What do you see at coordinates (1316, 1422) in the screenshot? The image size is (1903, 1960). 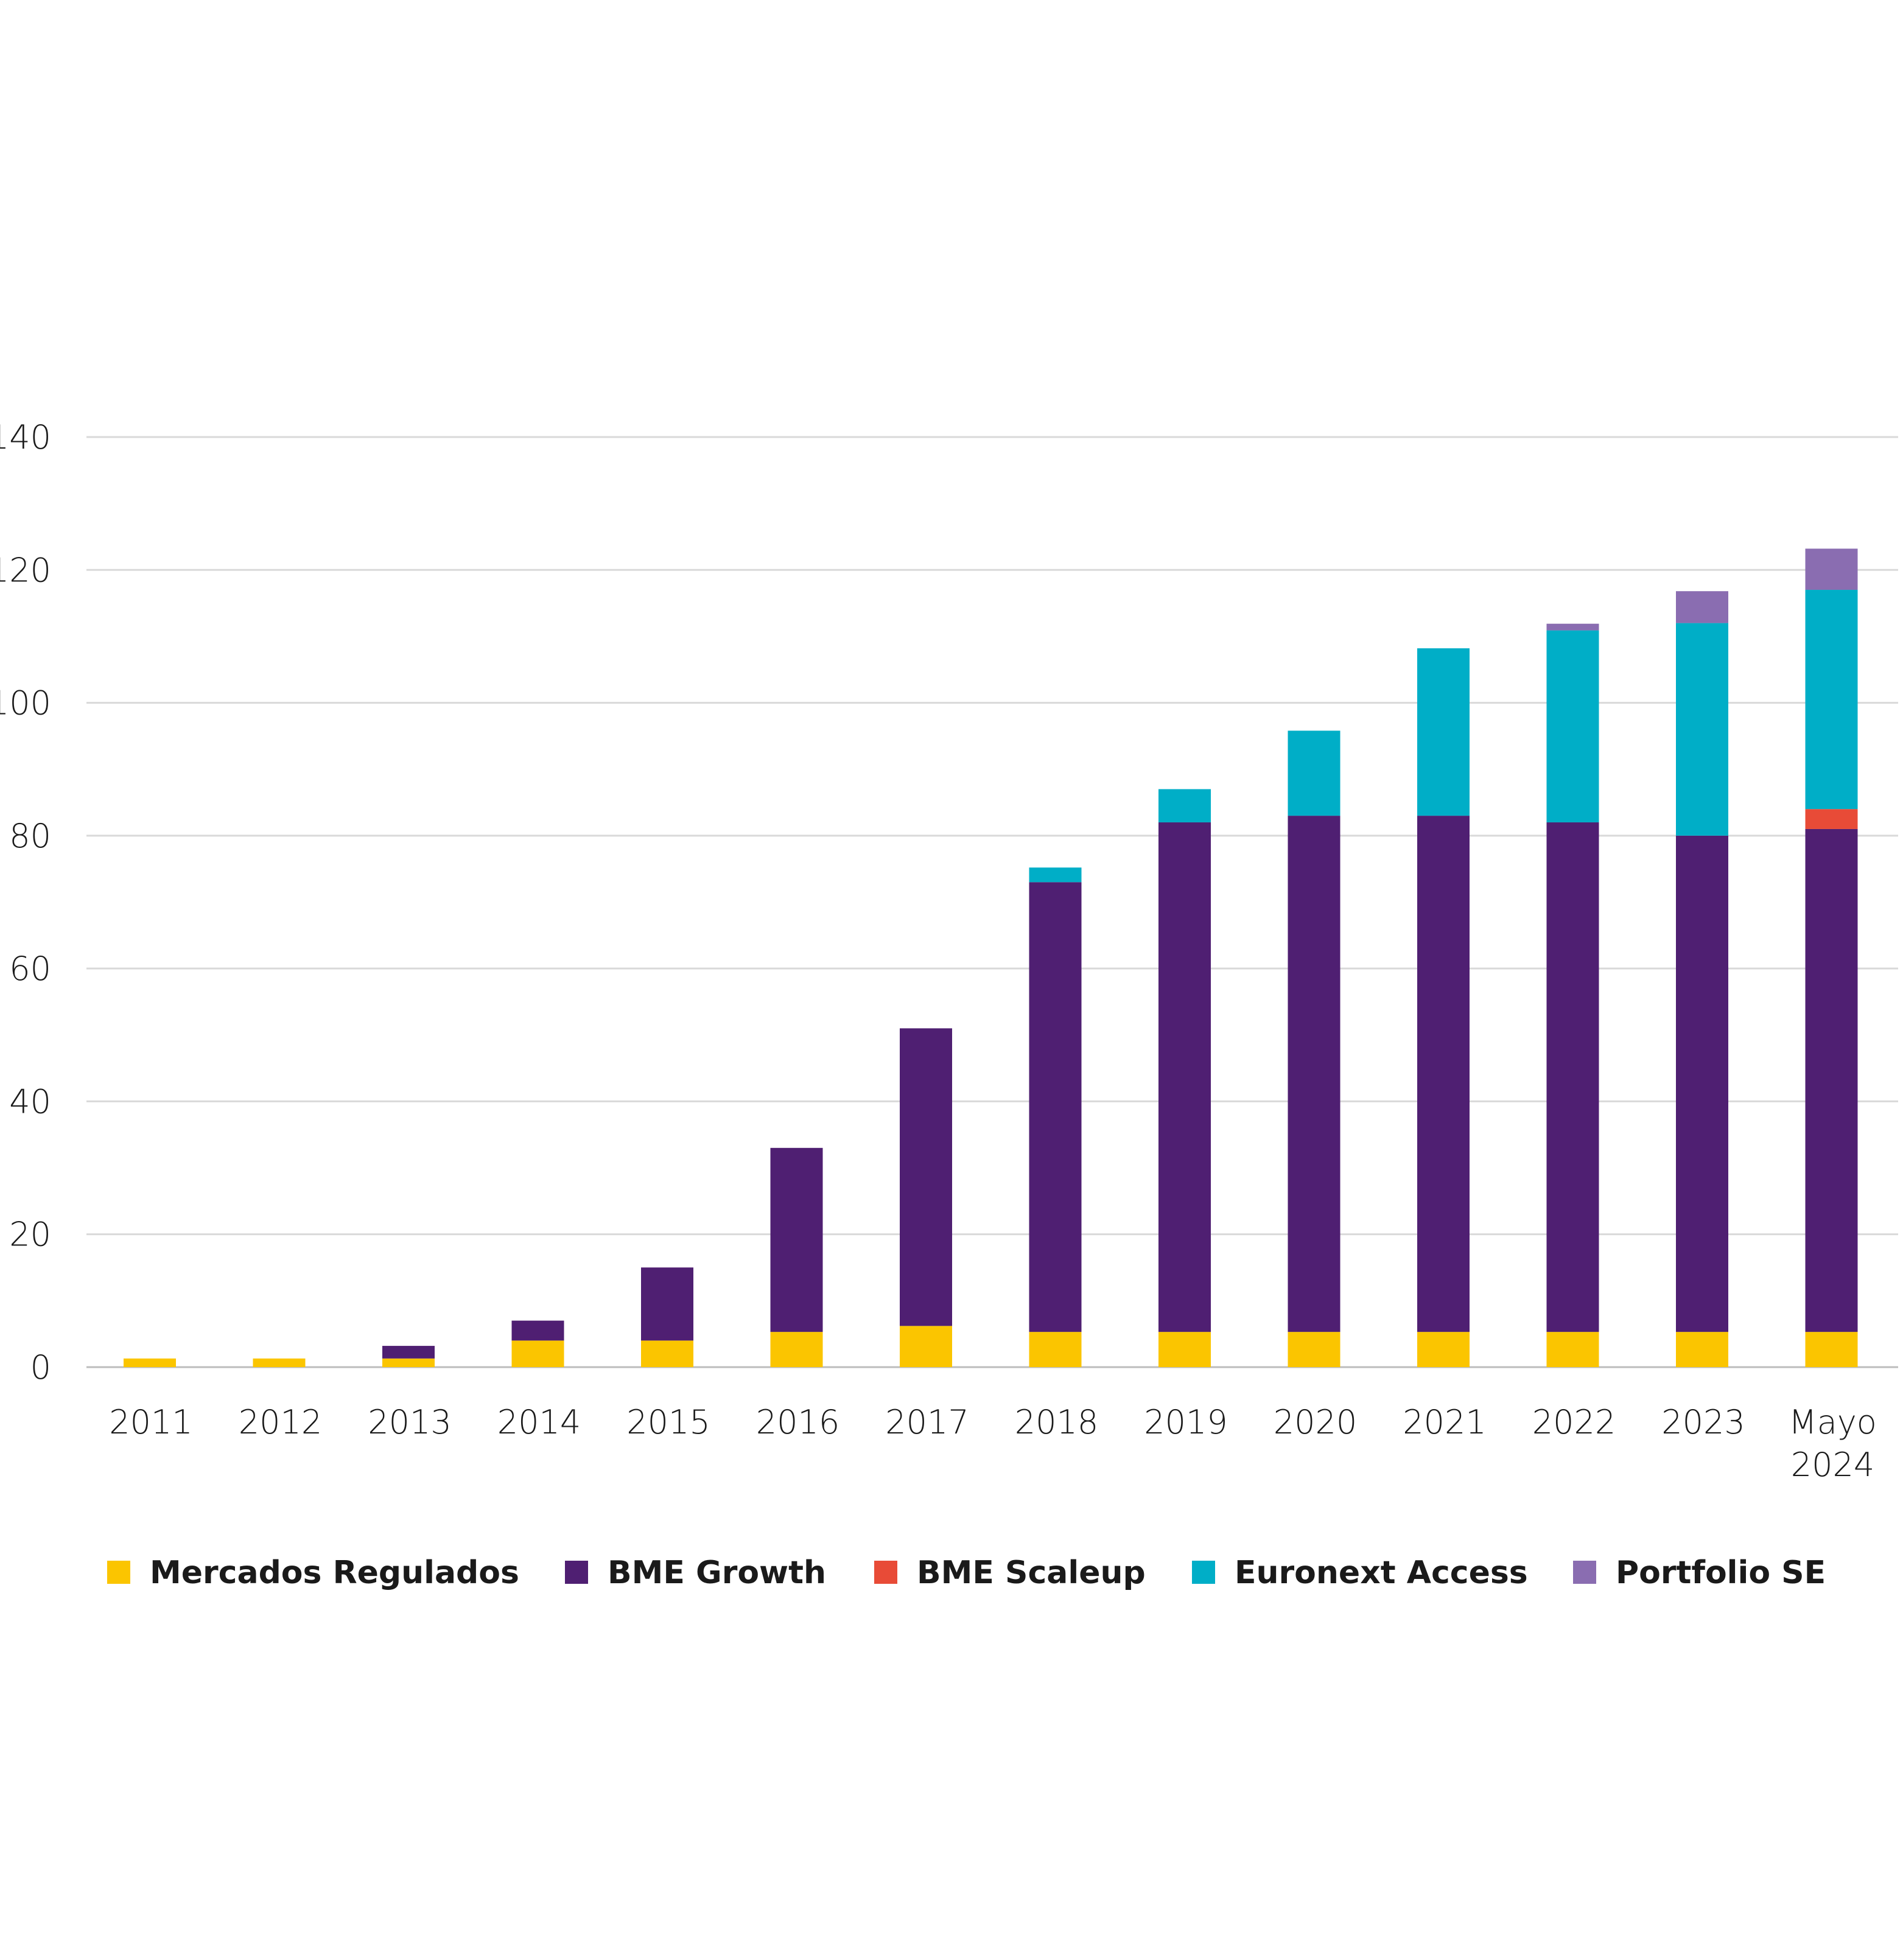 I see `x-tick-label: 2020` at bounding box center [1316, 1422].